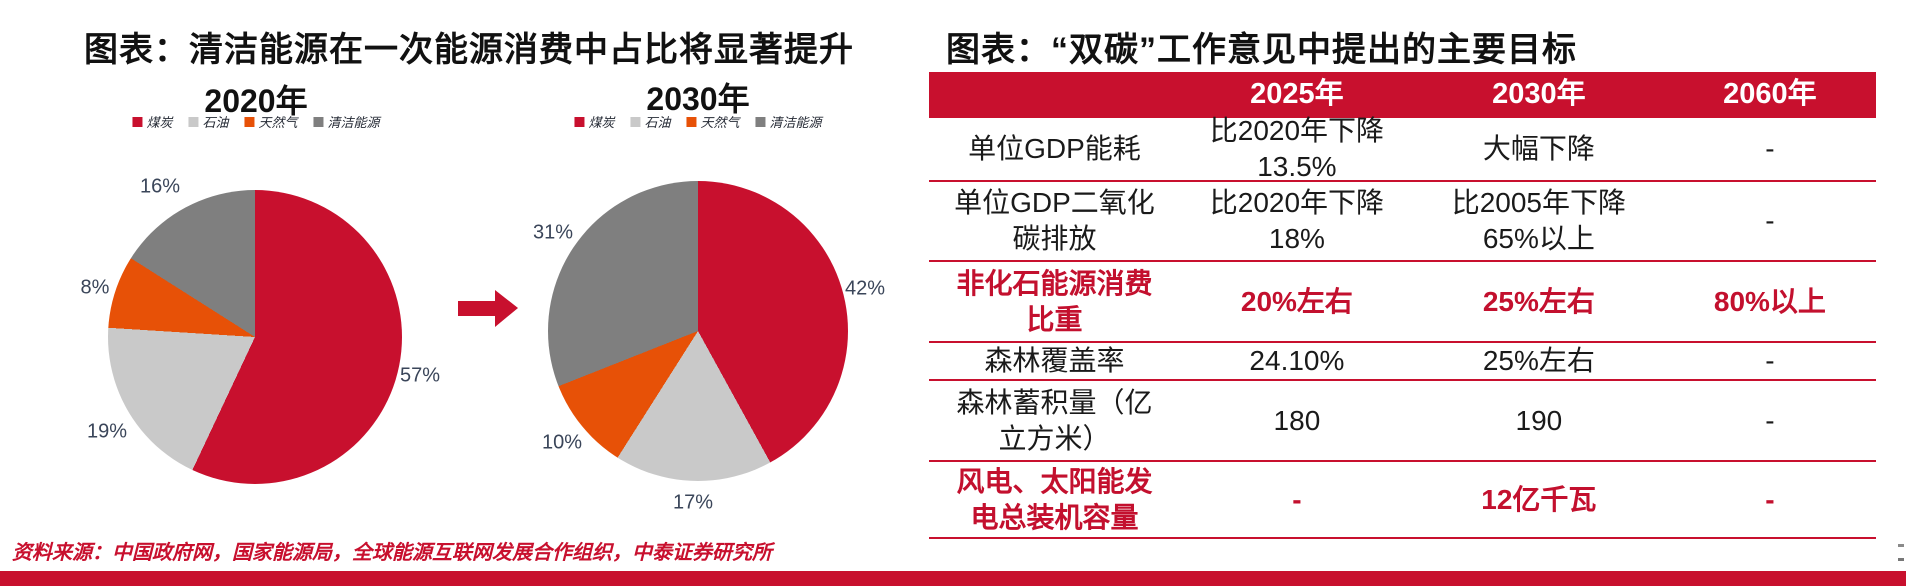  What do you see at coordinates (698, 99) in the screenshot?
I see `pie-2030-year-label: 2030年` at bounding box center [698, 99].